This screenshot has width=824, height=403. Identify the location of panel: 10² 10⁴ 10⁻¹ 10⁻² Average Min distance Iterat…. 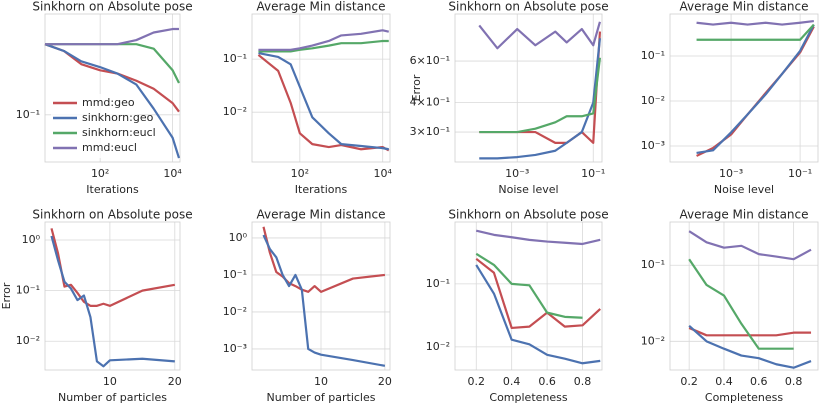
(308, 98).